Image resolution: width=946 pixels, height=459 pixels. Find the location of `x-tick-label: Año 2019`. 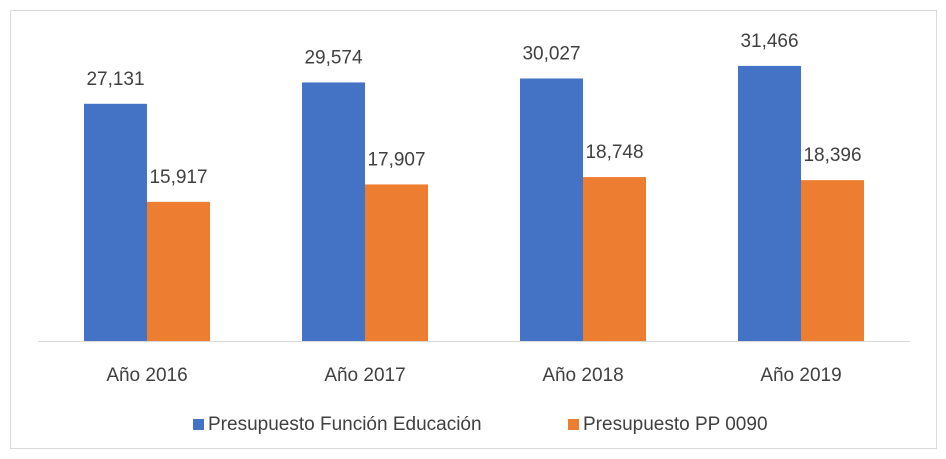

x-tick-label: Año 2019 is located at coordinates (800, 375).